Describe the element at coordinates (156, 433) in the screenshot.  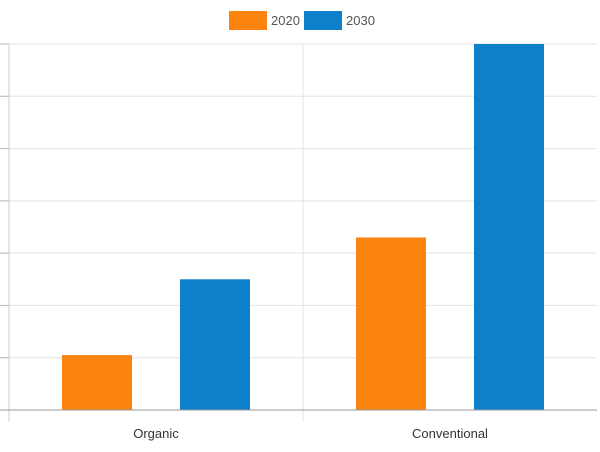
I see `x-tick-label-organic: Organic` at that location.